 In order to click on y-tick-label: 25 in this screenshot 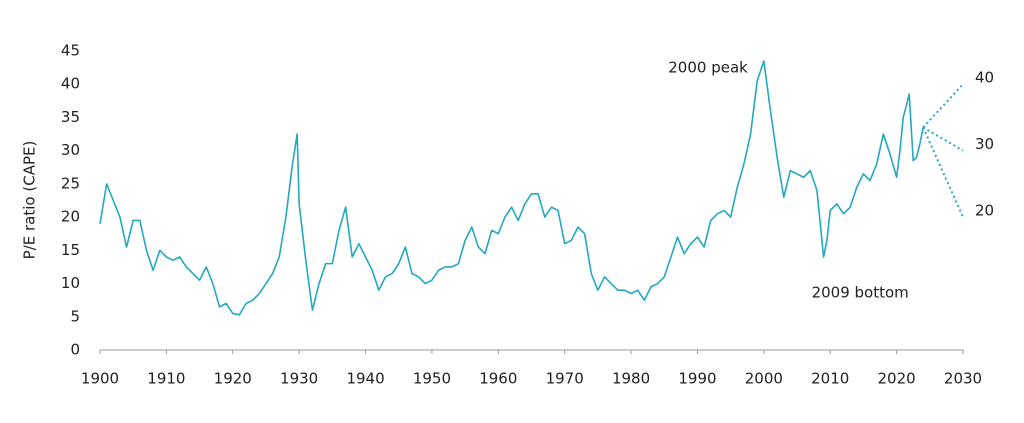, I will do `click(70, 183)`.